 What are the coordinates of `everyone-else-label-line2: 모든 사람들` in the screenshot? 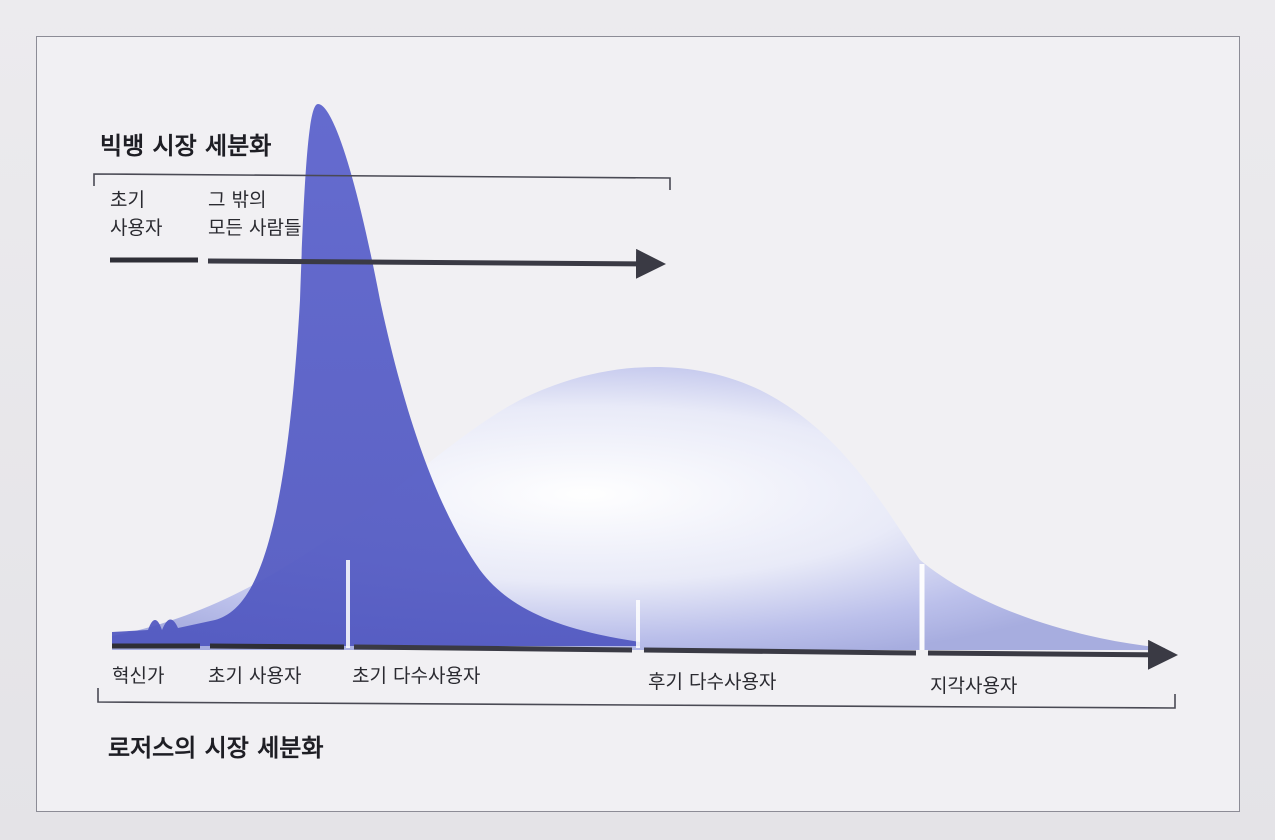 It's located at (255, 228).